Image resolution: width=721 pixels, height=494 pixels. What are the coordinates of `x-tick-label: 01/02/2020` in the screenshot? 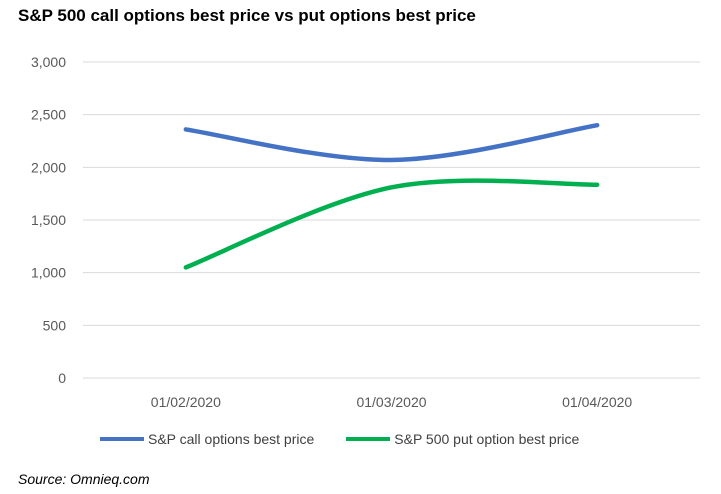 It's located at (186, 402).